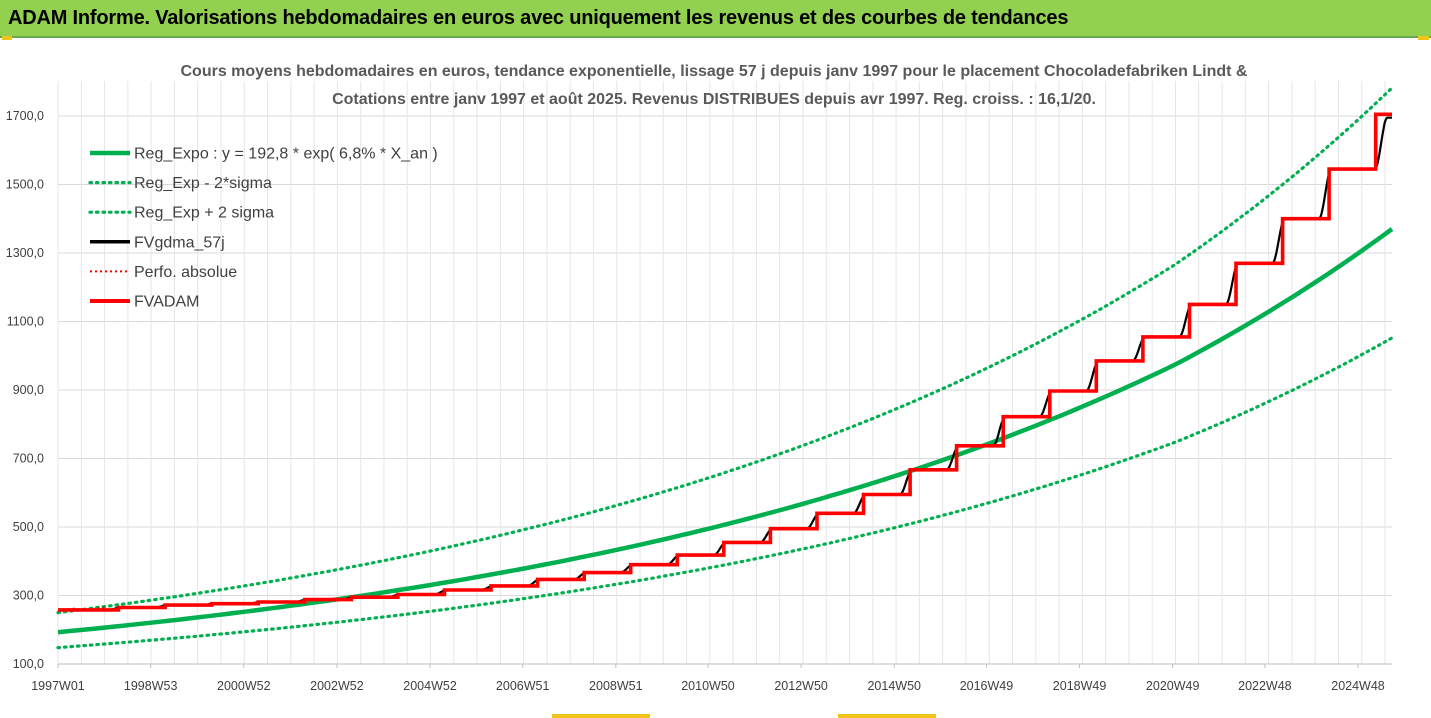 The height and width of the screenshot is (718, 1431). I want to click on corner-marker-bottom-left, so click(601, 716).